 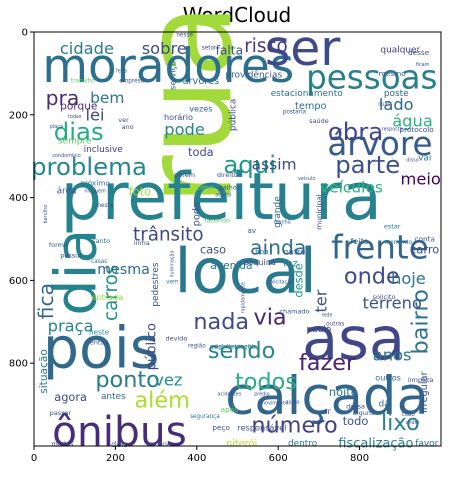 I want to click on word-91: antes, so click(x=113, y=397).